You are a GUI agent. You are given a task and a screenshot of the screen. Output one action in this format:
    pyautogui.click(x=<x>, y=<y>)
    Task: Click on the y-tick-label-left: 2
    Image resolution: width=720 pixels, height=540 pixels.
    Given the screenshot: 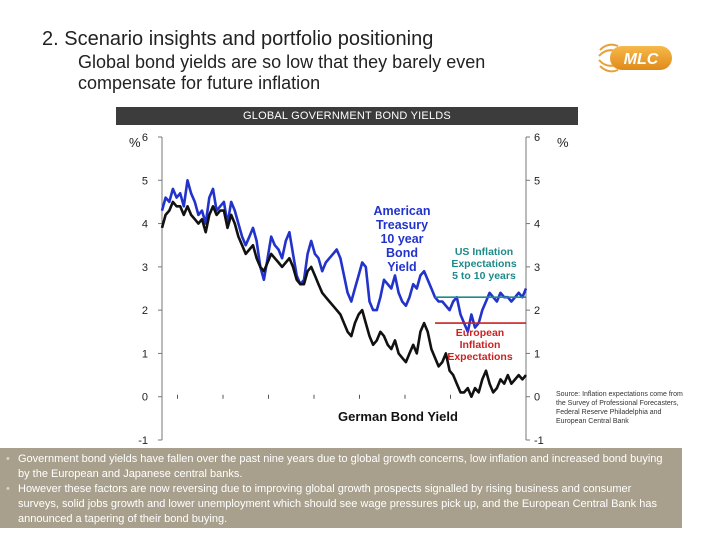 What is the action you would take?
    pyautogui.click(x=145, y=311)
    